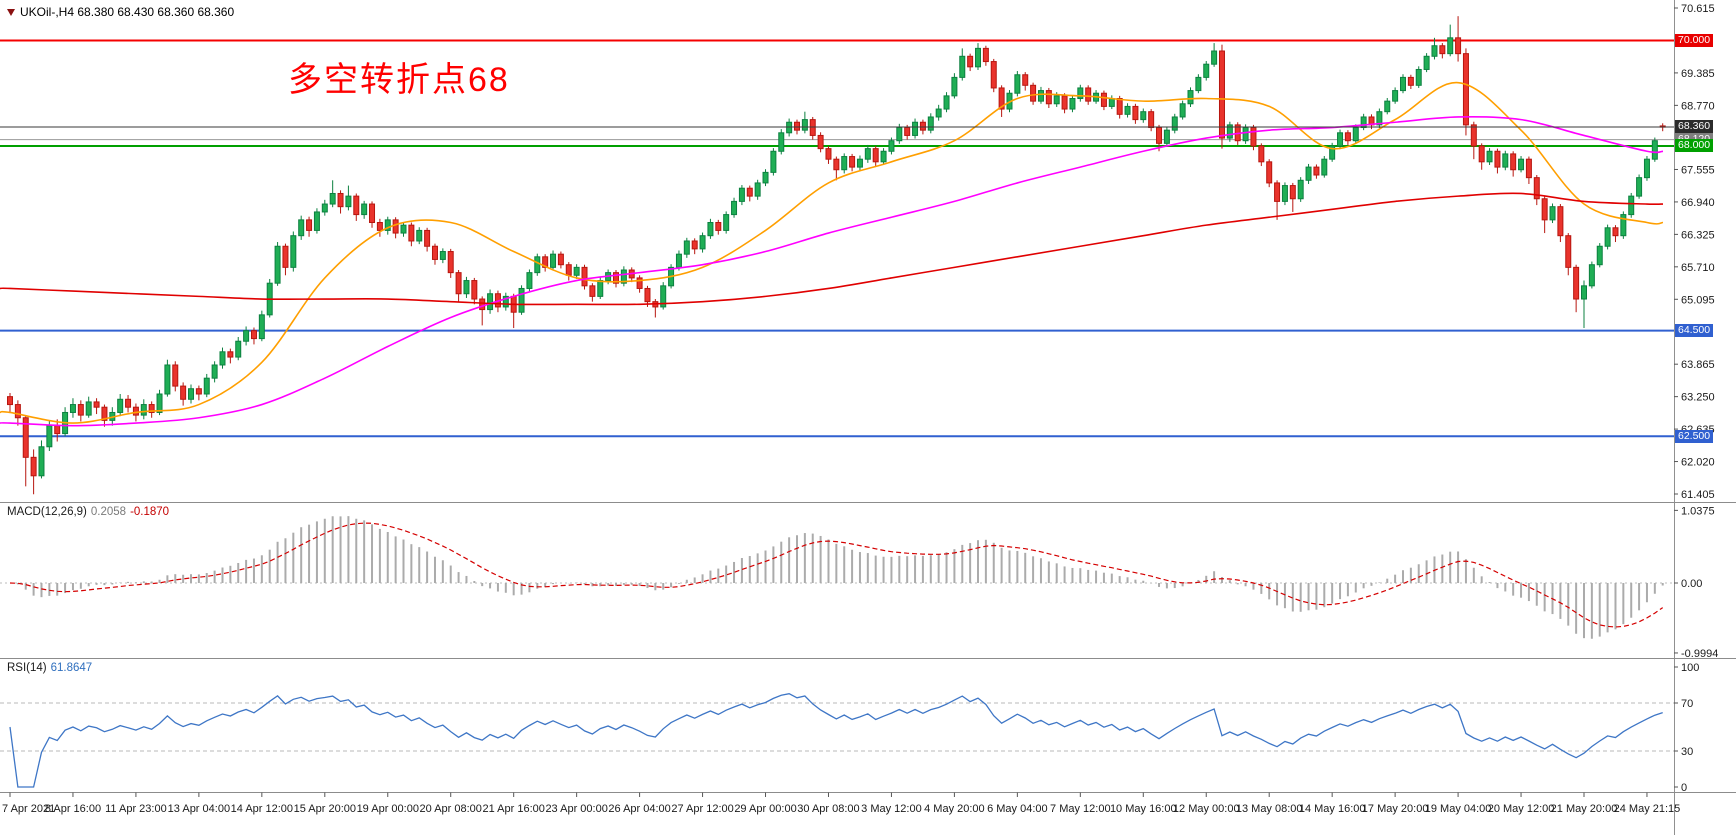 Image resolution: width=1736 pixels, height=835 pixels. I want to click on price-badge: 68.360, so click(1694, 127).